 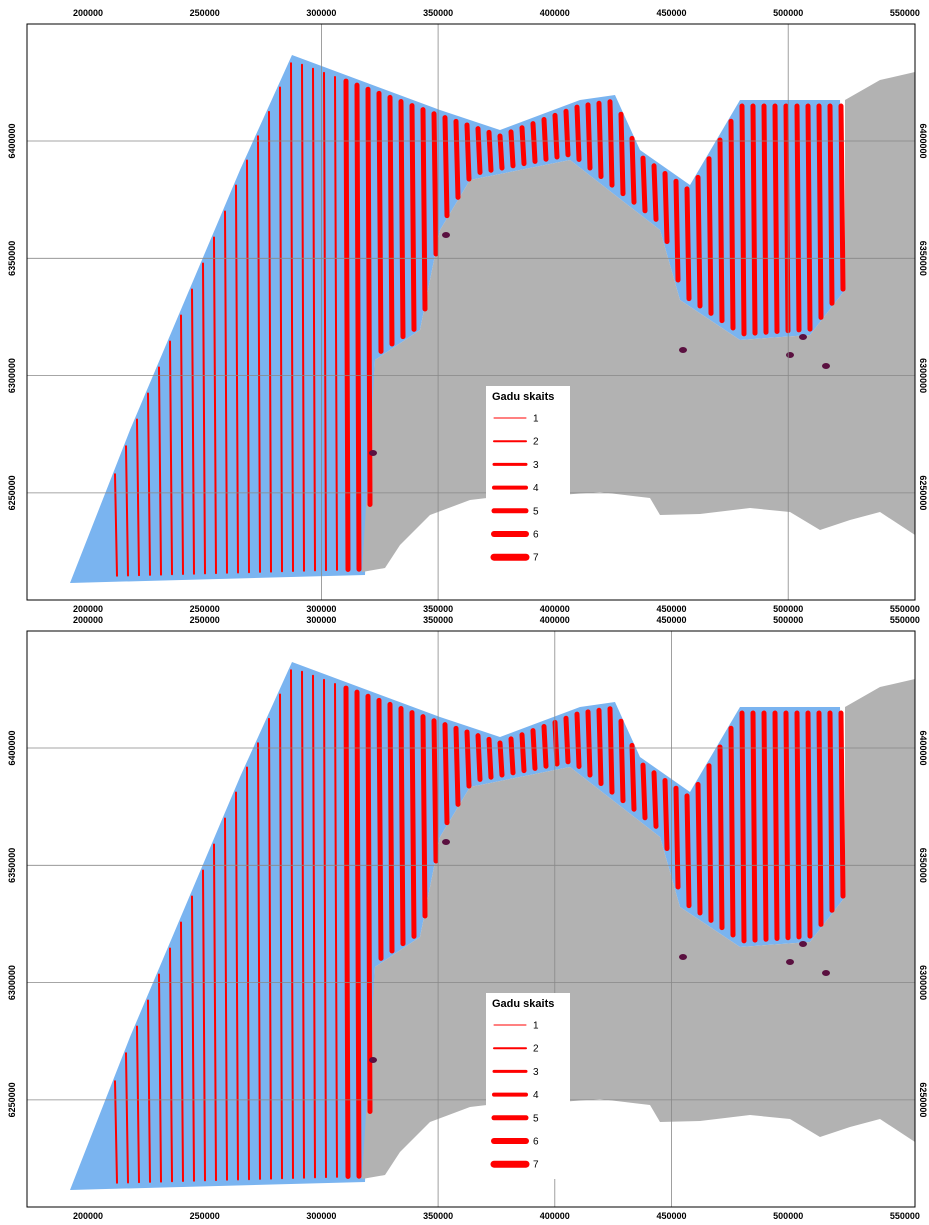 What do you see at coordinates (528, 479) in the screenshot?
I see `legend-box` at bounding box center [528, 479].